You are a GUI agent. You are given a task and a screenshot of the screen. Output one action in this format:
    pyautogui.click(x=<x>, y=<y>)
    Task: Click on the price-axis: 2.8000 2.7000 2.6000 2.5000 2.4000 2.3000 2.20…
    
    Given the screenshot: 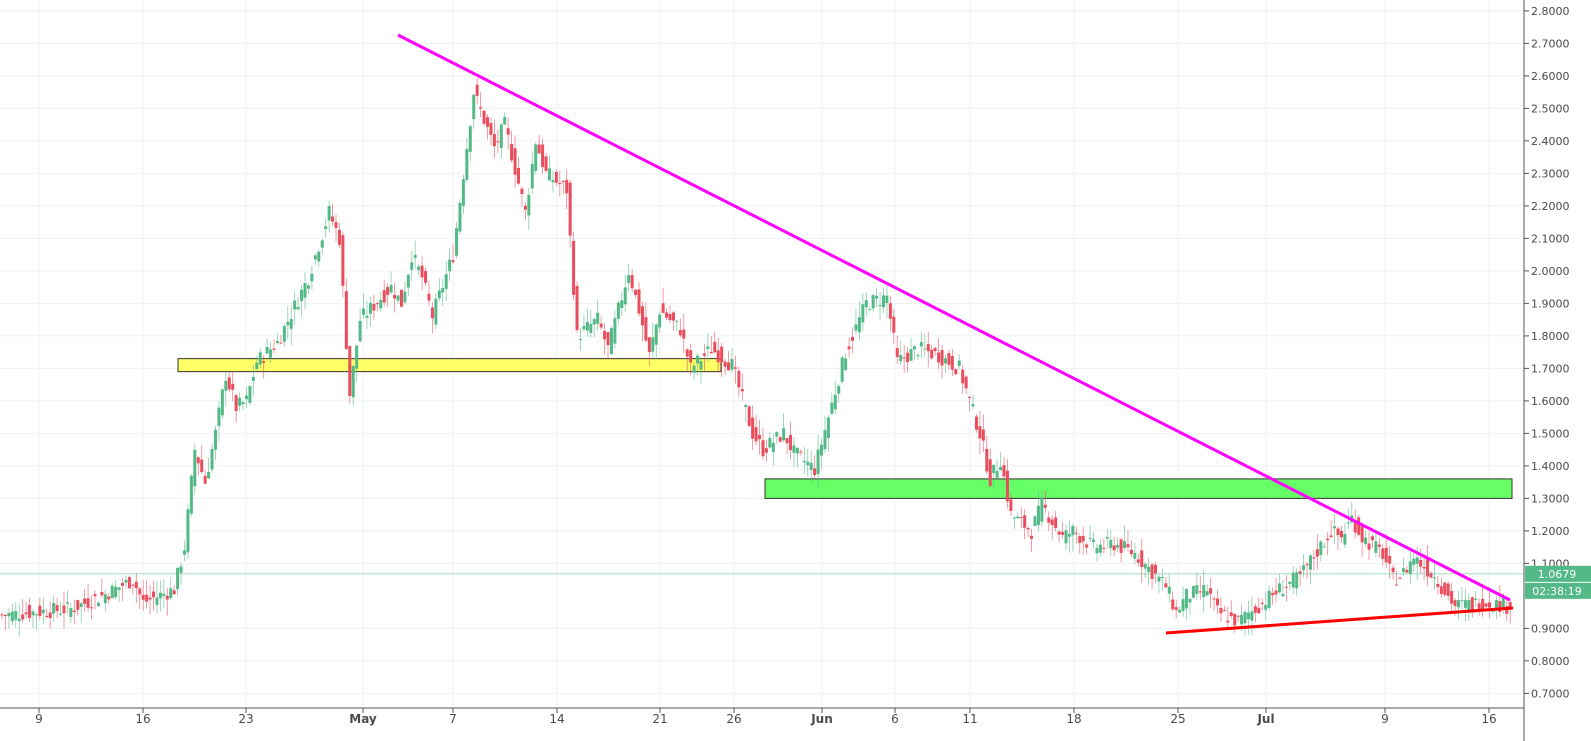 What is the action you would take?
    pyautogui.click(x=1547, y=353)
    